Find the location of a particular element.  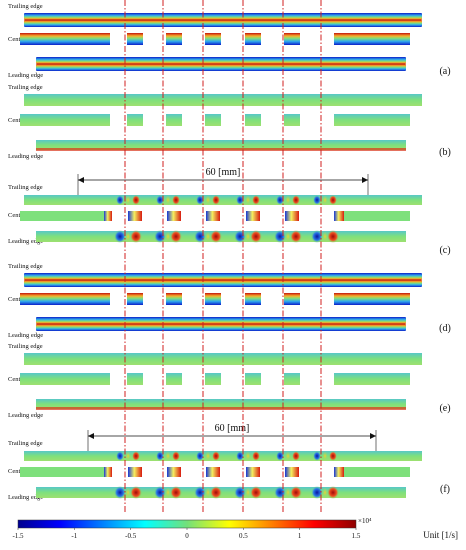

panel-label: (e) is located at coordinates (444, 408).